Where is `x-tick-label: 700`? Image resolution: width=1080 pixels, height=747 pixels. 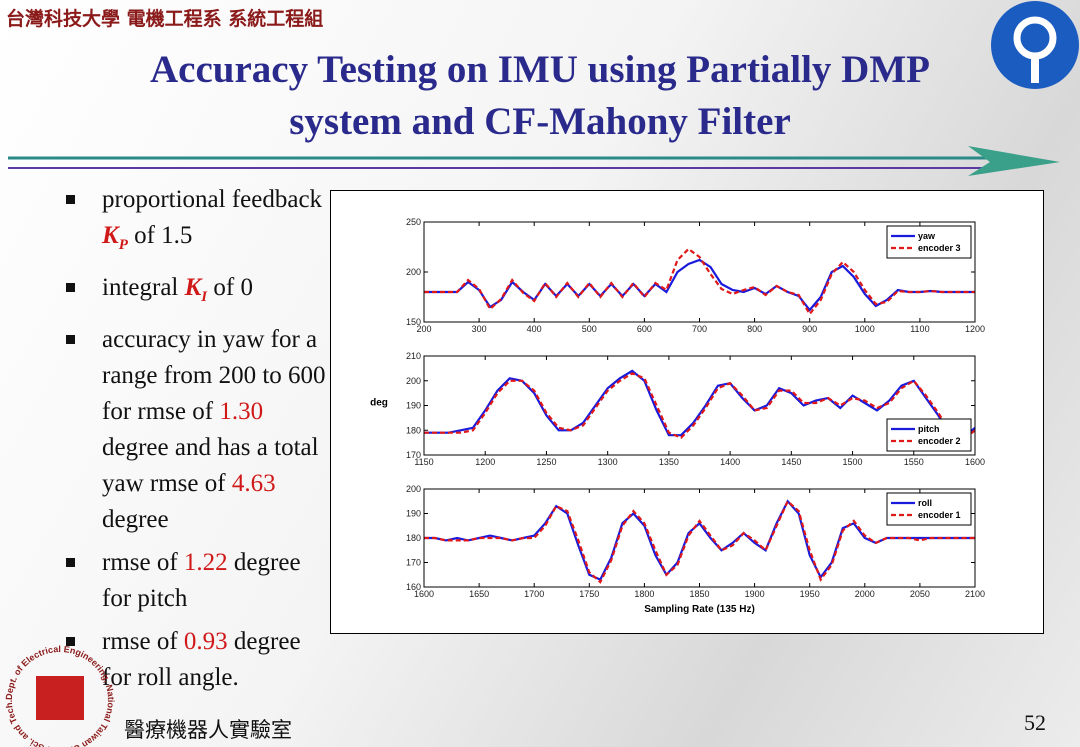 x-tick-label: 700 is located at coordinates (699, 329).